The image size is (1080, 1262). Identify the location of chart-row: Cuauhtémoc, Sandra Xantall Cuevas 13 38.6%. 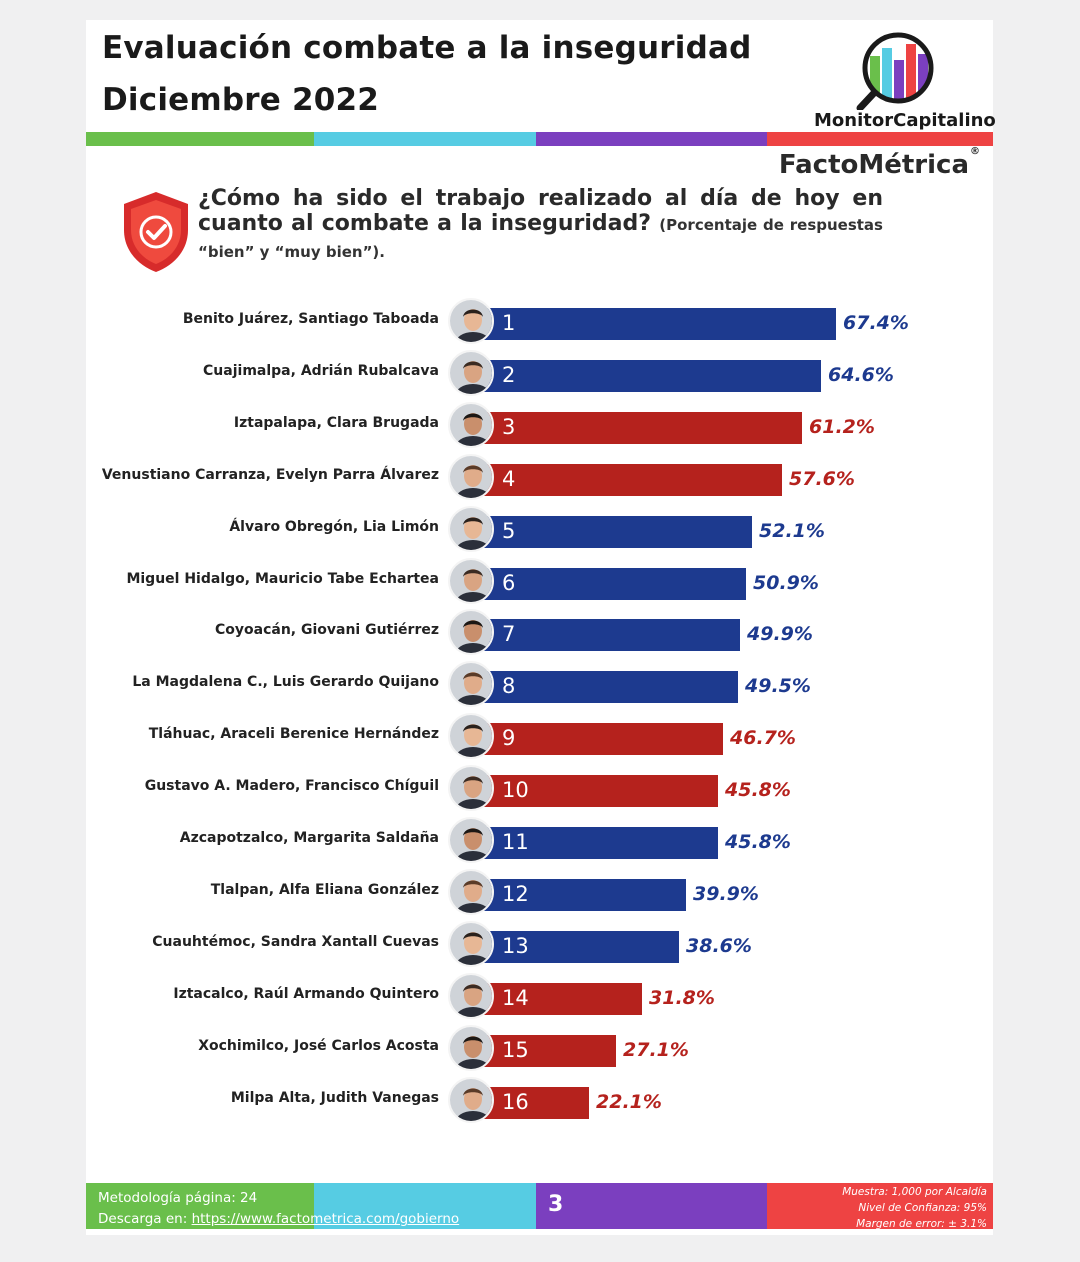
(539, 944).